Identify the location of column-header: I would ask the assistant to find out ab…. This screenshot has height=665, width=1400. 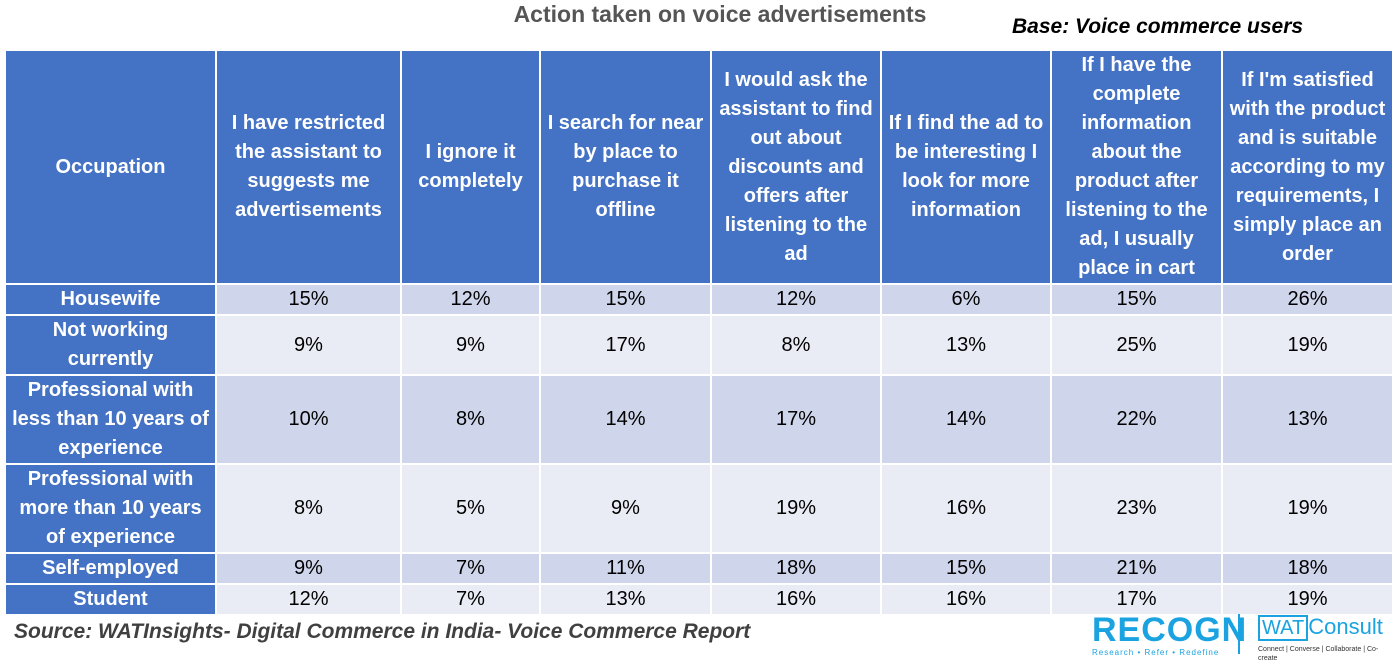
(796, 167).